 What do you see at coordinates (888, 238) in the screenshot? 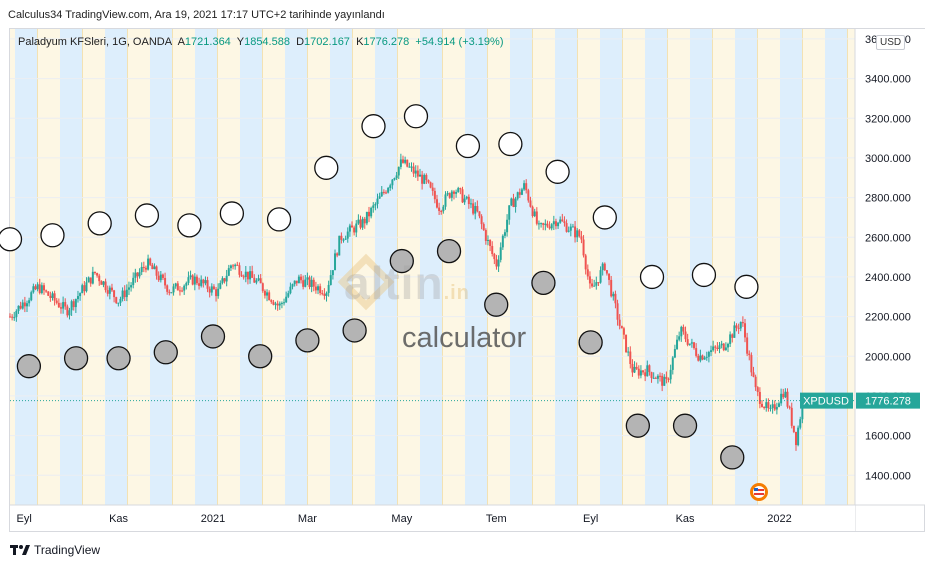
I see `y-tick-label: 2600.000` at bounding box center [888, 238].